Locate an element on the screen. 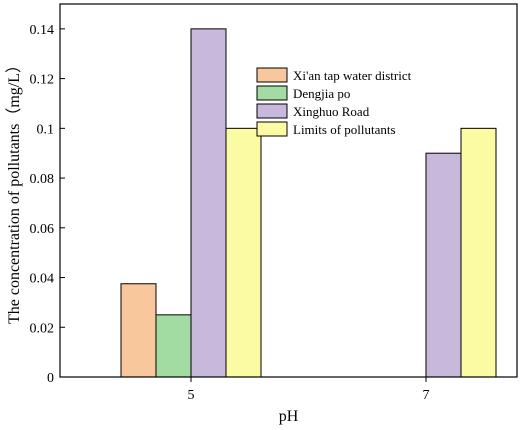 The height and width of the screenshot is (430, 526). legend-label: Limits of pollutants is located at coordinates (344, 129).